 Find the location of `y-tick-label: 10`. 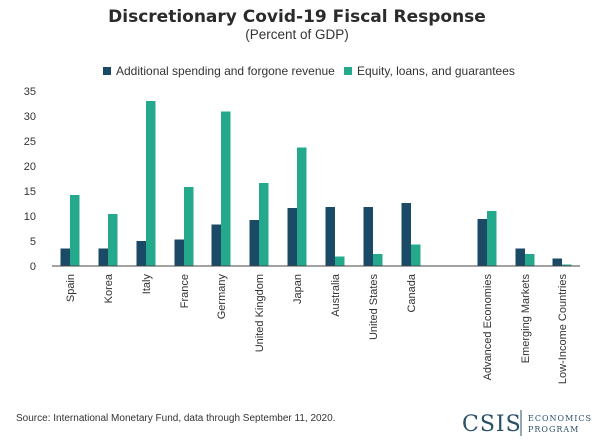

y-tick-label: 10 is located at coordinates (30, 217).